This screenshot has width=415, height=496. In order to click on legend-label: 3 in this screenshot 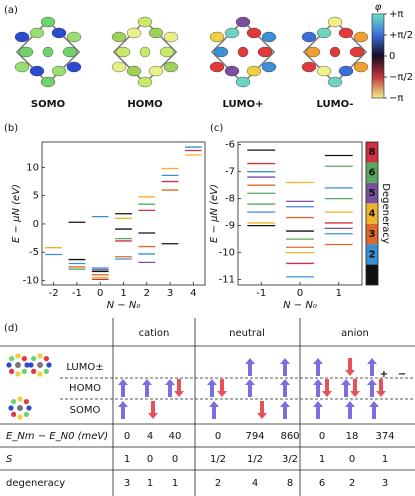, I will do `click(372, 234)`.